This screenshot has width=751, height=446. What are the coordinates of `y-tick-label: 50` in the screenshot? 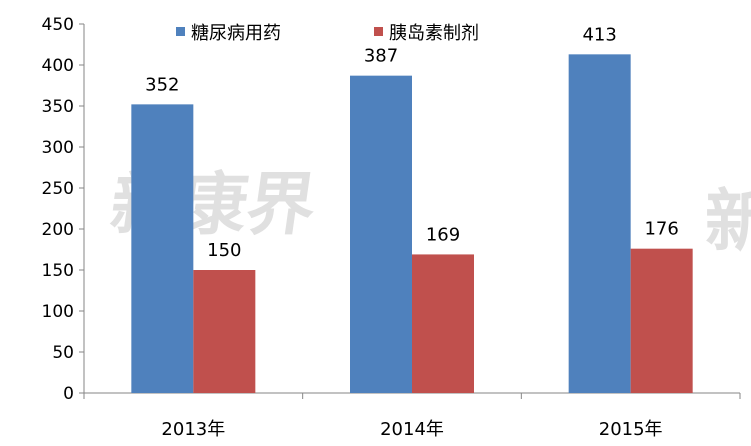 It's located at (63, 353).